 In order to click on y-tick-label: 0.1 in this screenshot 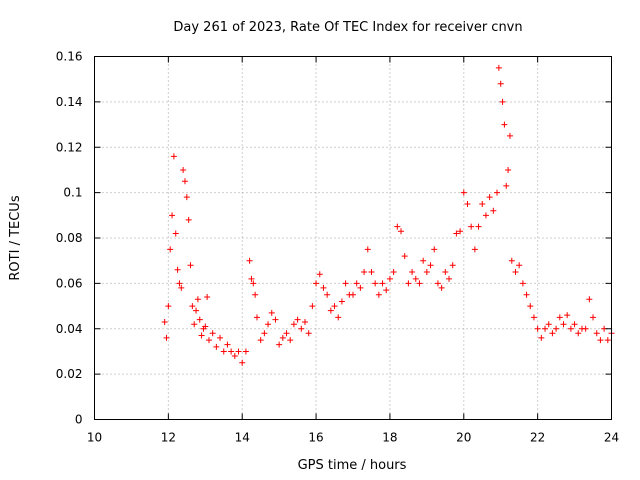, I will do `click(72, 193)`.